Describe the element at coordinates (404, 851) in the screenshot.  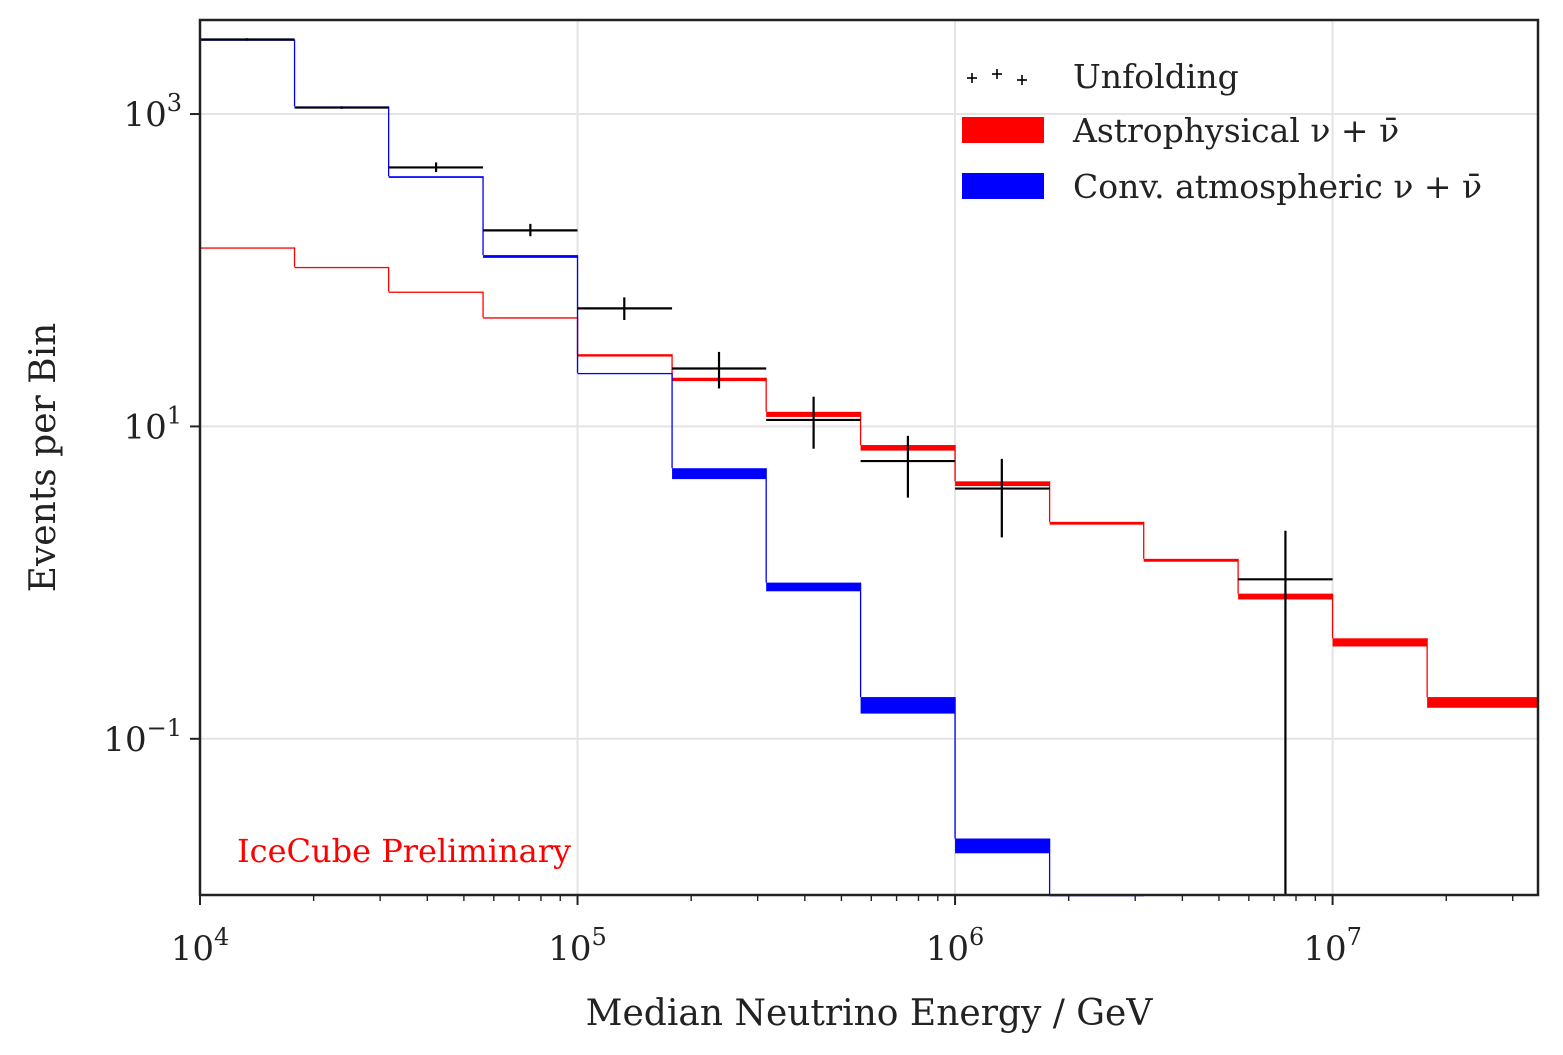
I see `icecube-preliminary-annotation: IceCube Preliminary` at that location.